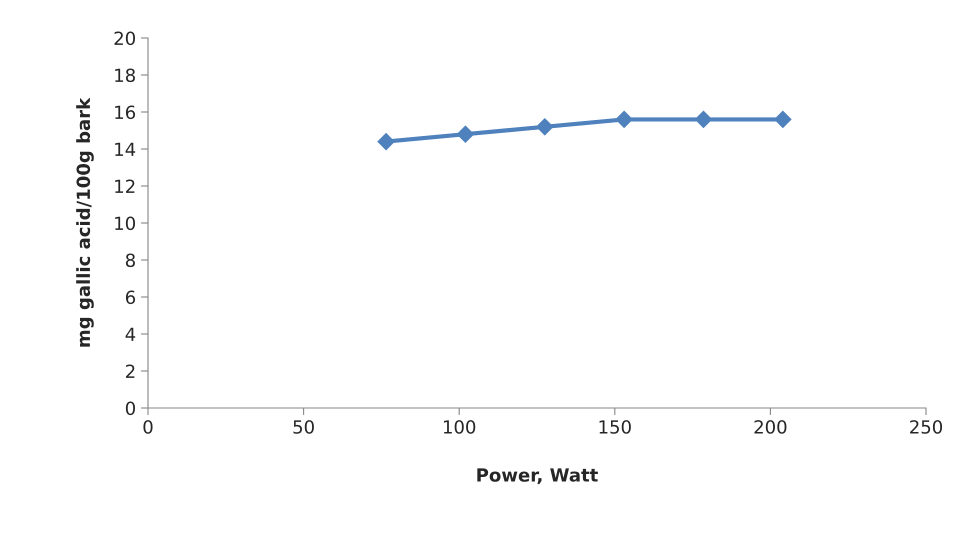 This screenshot has height=542, width=963. What do you see at coordinates (125, 223) in the screenshot?
I see `y-tick-label: 10` at bounding box center [125, 223].